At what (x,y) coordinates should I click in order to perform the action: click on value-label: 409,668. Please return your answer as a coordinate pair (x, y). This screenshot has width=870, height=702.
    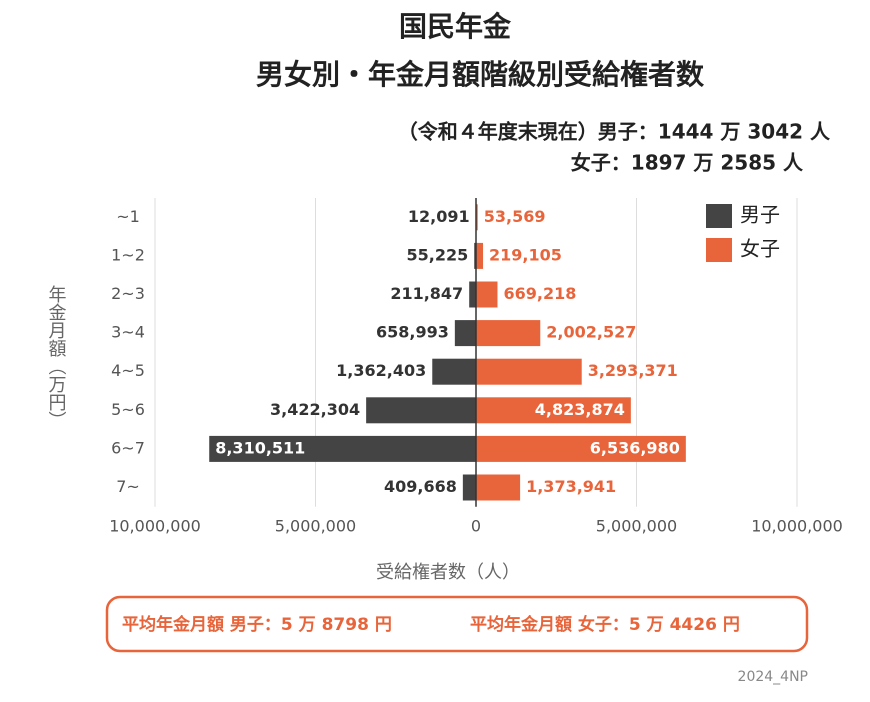
    Looking at the image, I should click on (420, 486).